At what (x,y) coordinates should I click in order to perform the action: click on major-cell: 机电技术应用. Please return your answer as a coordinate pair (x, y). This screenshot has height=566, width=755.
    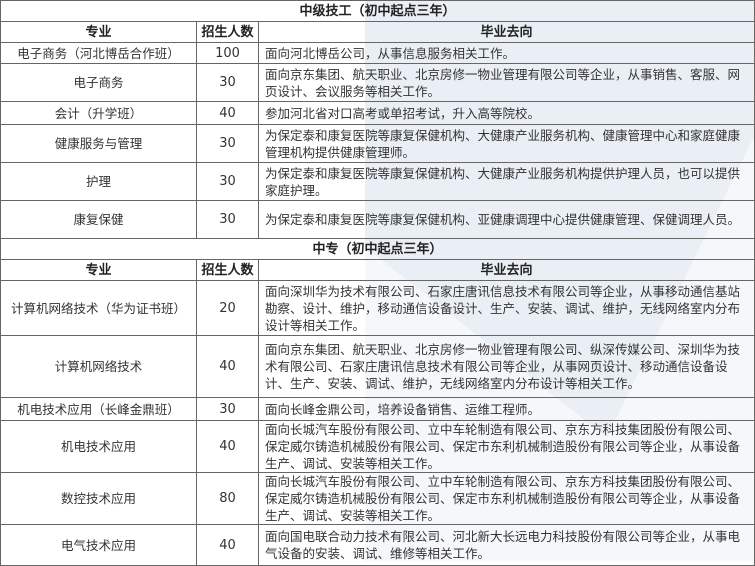
    Looking at the image, I should click on (98, 446).